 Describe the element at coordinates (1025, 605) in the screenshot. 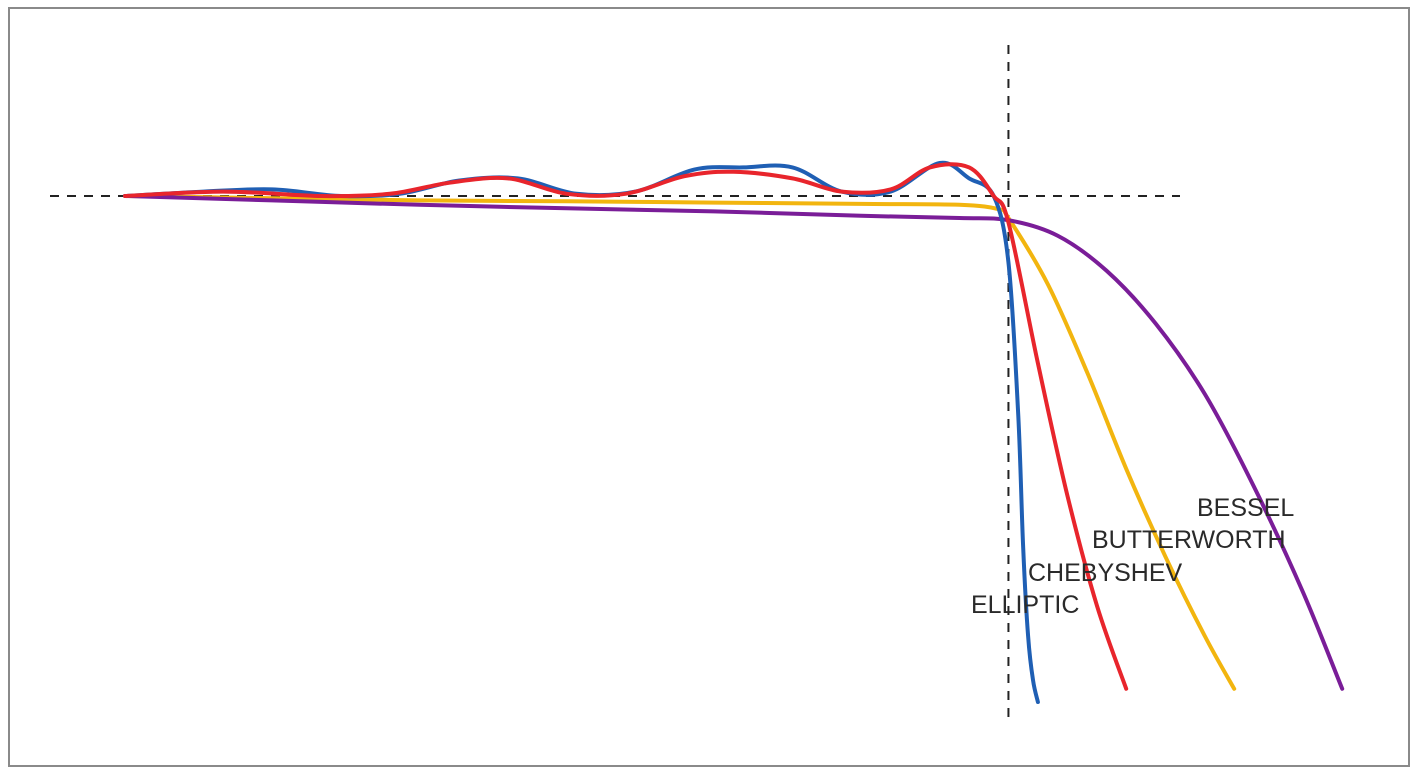

I see `series-label-elliptic: ELLIPTIC` at that location.